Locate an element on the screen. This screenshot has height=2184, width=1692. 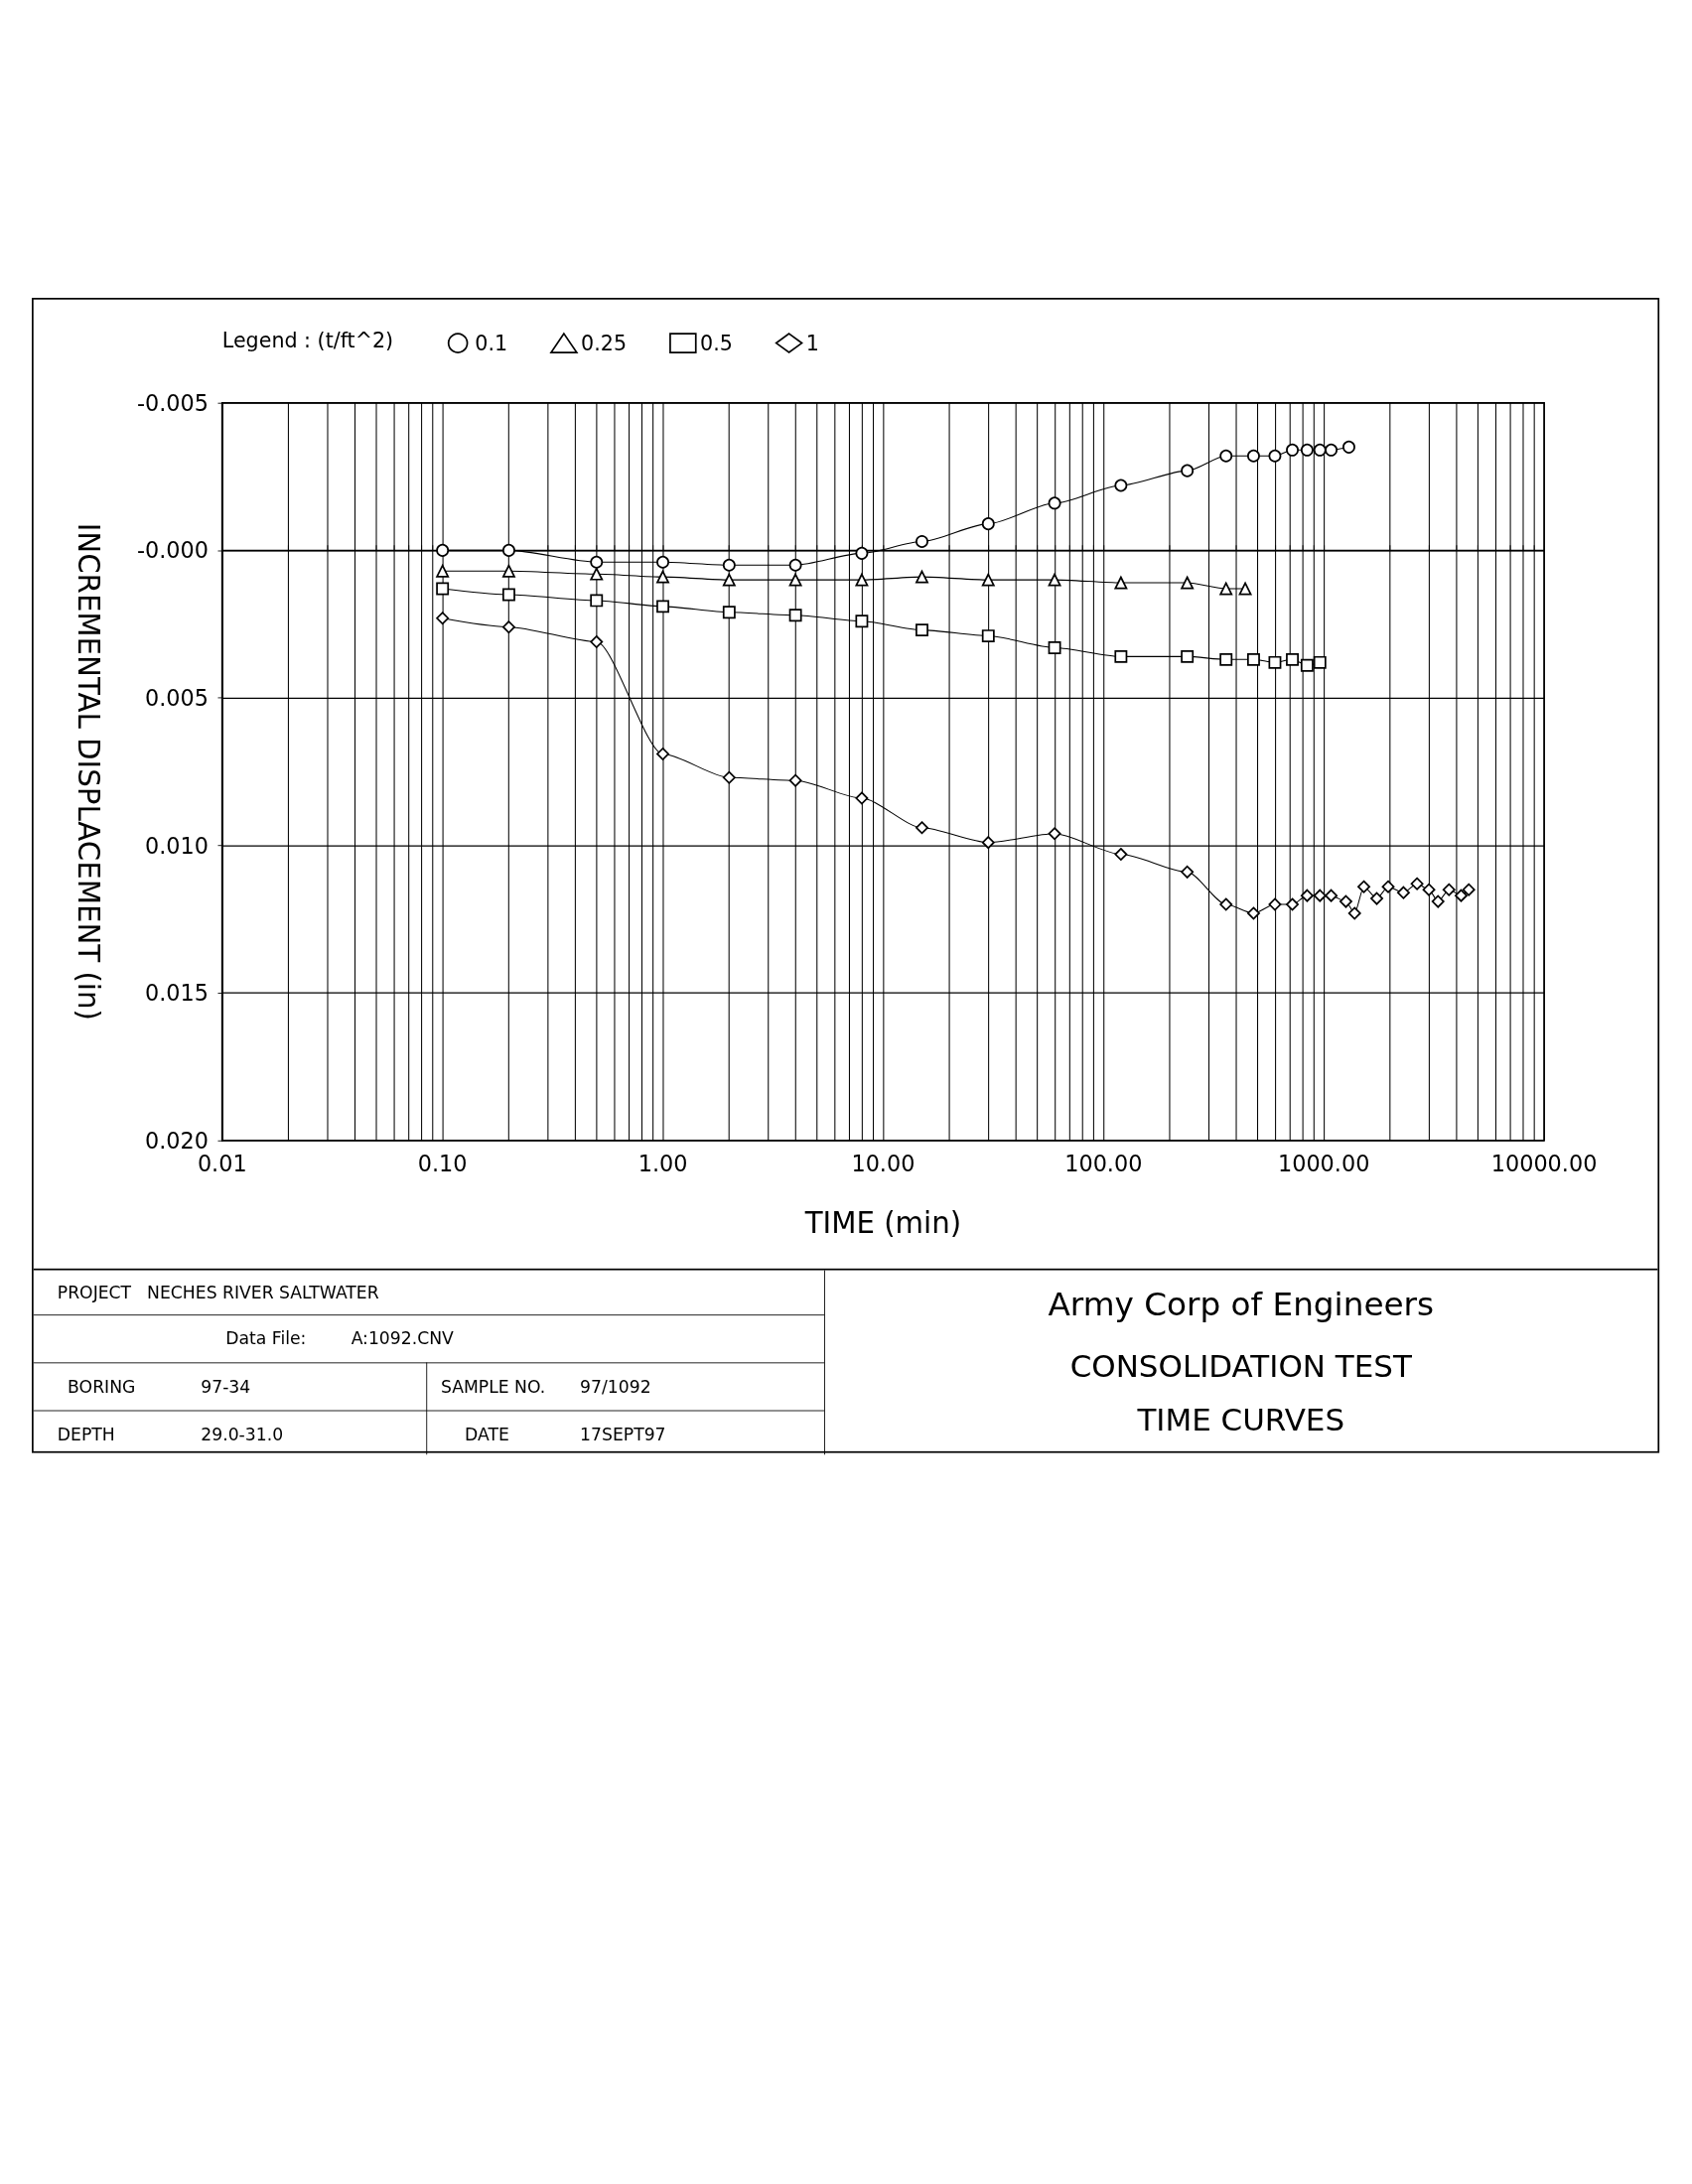
x-axis-title: TIME (min) is located at coordinates (882, 1223).